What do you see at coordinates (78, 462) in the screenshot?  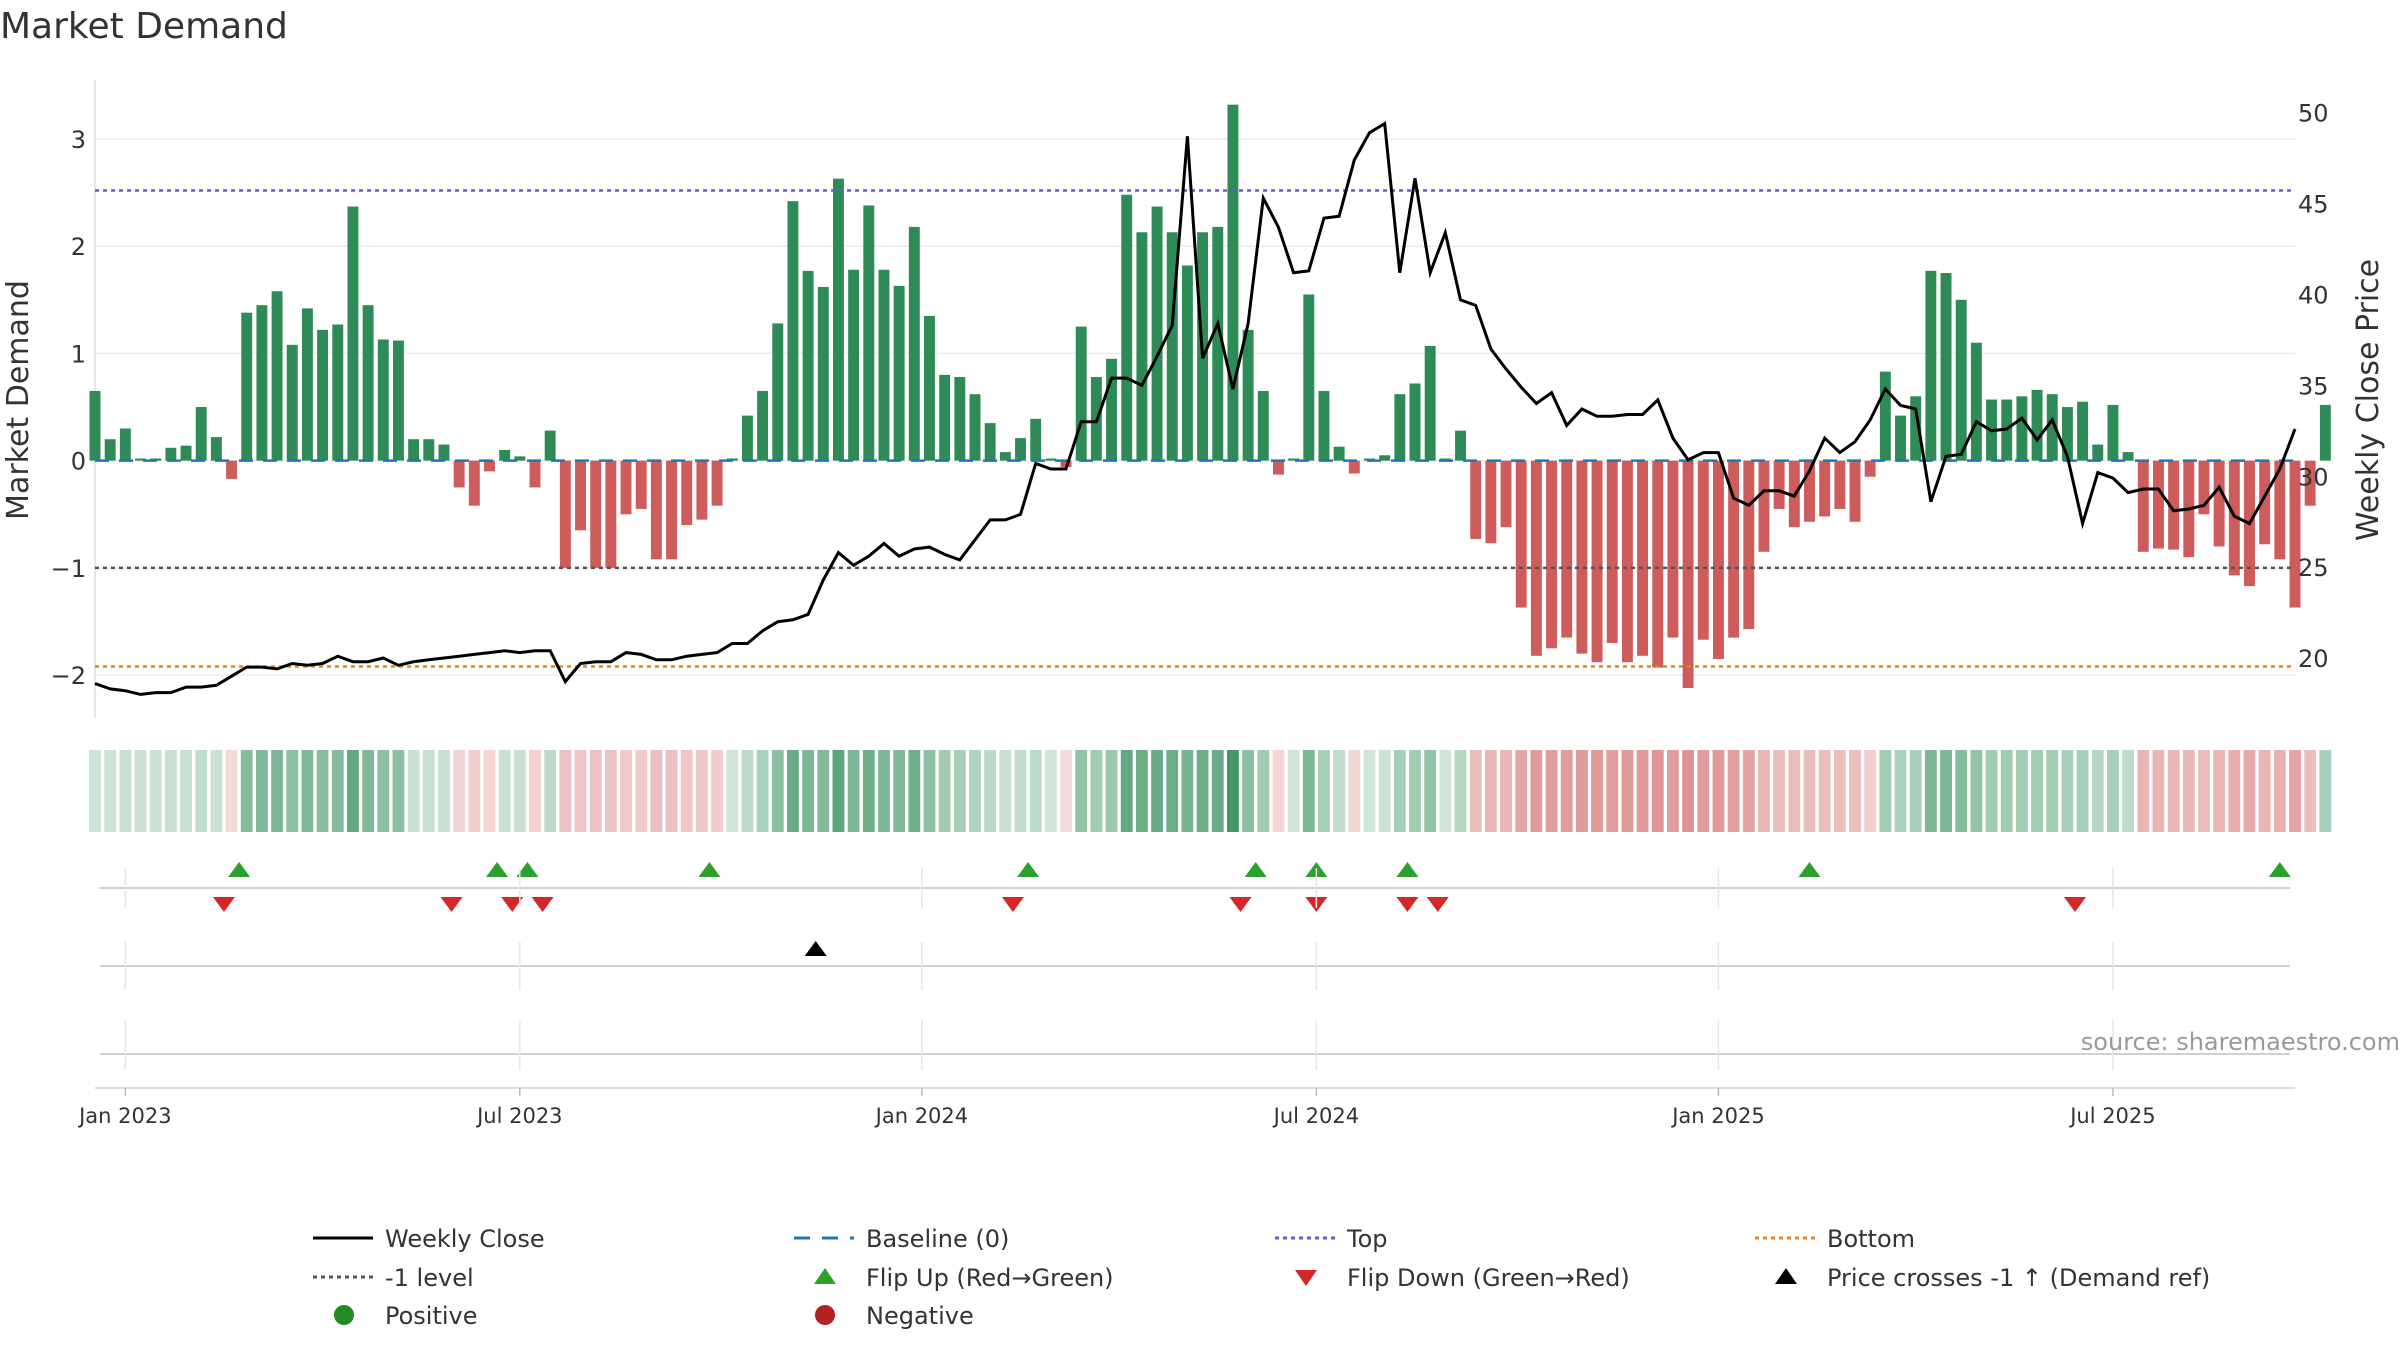 I see `y-tick-label: 0` at bounding box center [78, 462].